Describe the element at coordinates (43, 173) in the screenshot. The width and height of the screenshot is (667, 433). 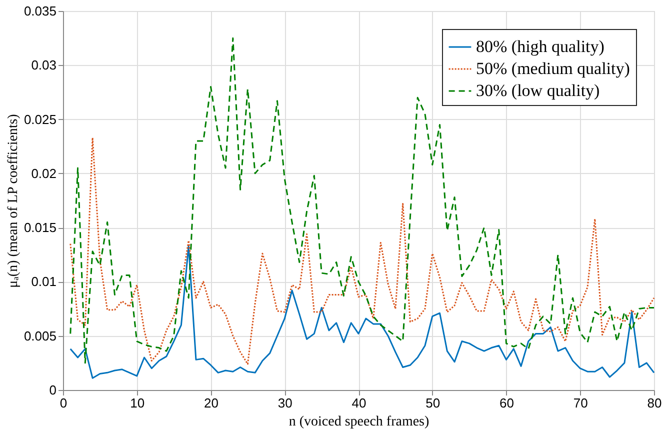
I see `y-tick-label: 0.02` at that location.